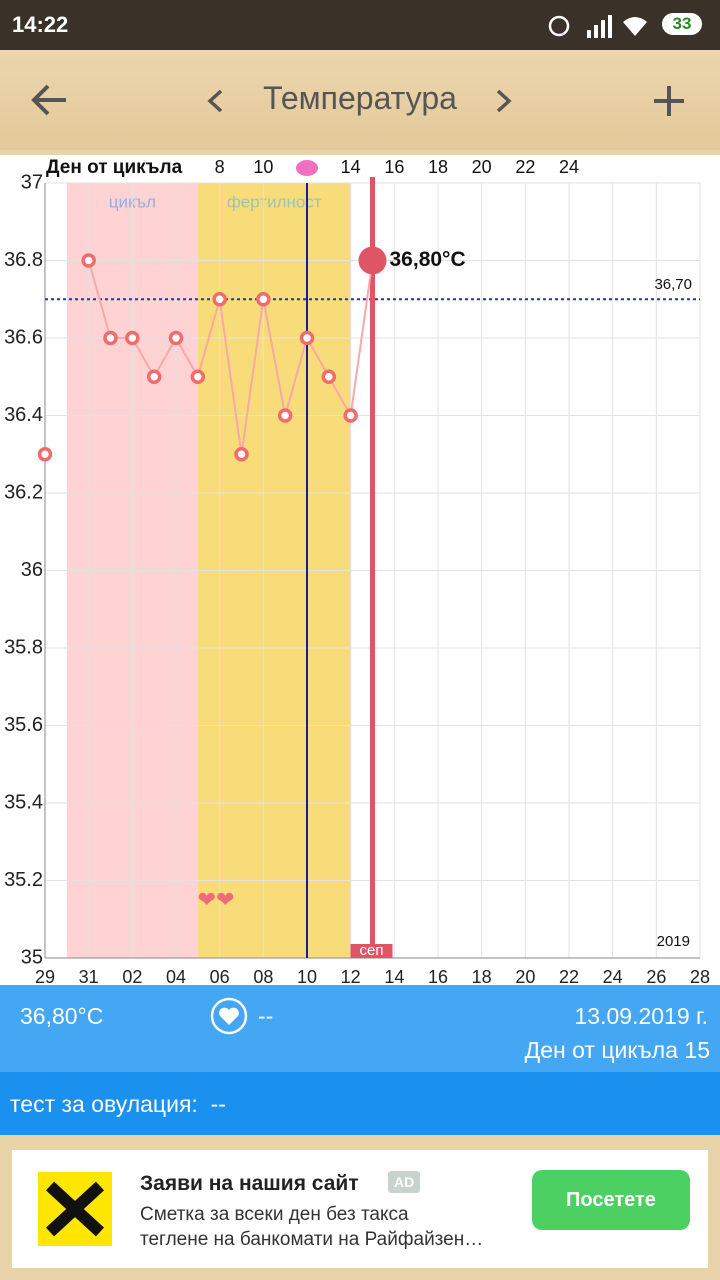  What do you see at coordinates (307, 168) in the screenshot?
I see `ovulation-dot` at bounding box center [307, 168].